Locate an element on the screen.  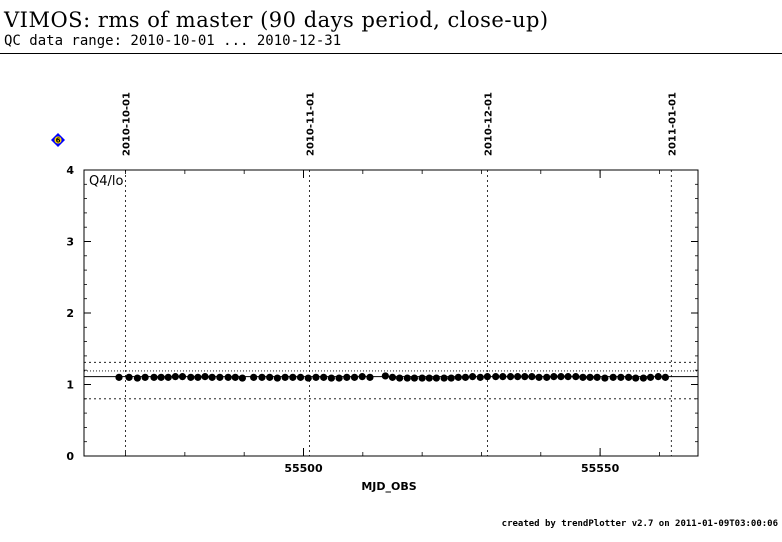
y-tick-label: 3 is located at coordinates (70, 242).